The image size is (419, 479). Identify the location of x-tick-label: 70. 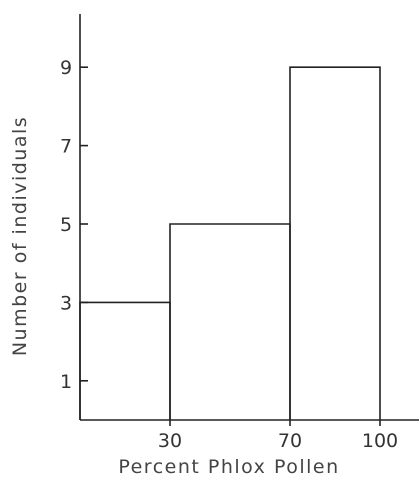
(290, 441).